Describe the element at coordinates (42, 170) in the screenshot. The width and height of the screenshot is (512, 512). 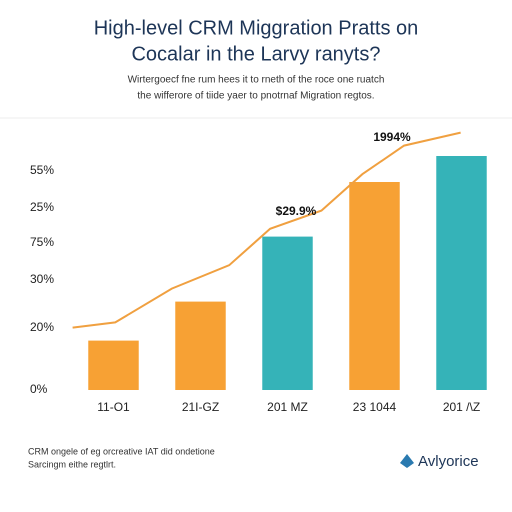
I see `y-axis-label: 55%` at that location.